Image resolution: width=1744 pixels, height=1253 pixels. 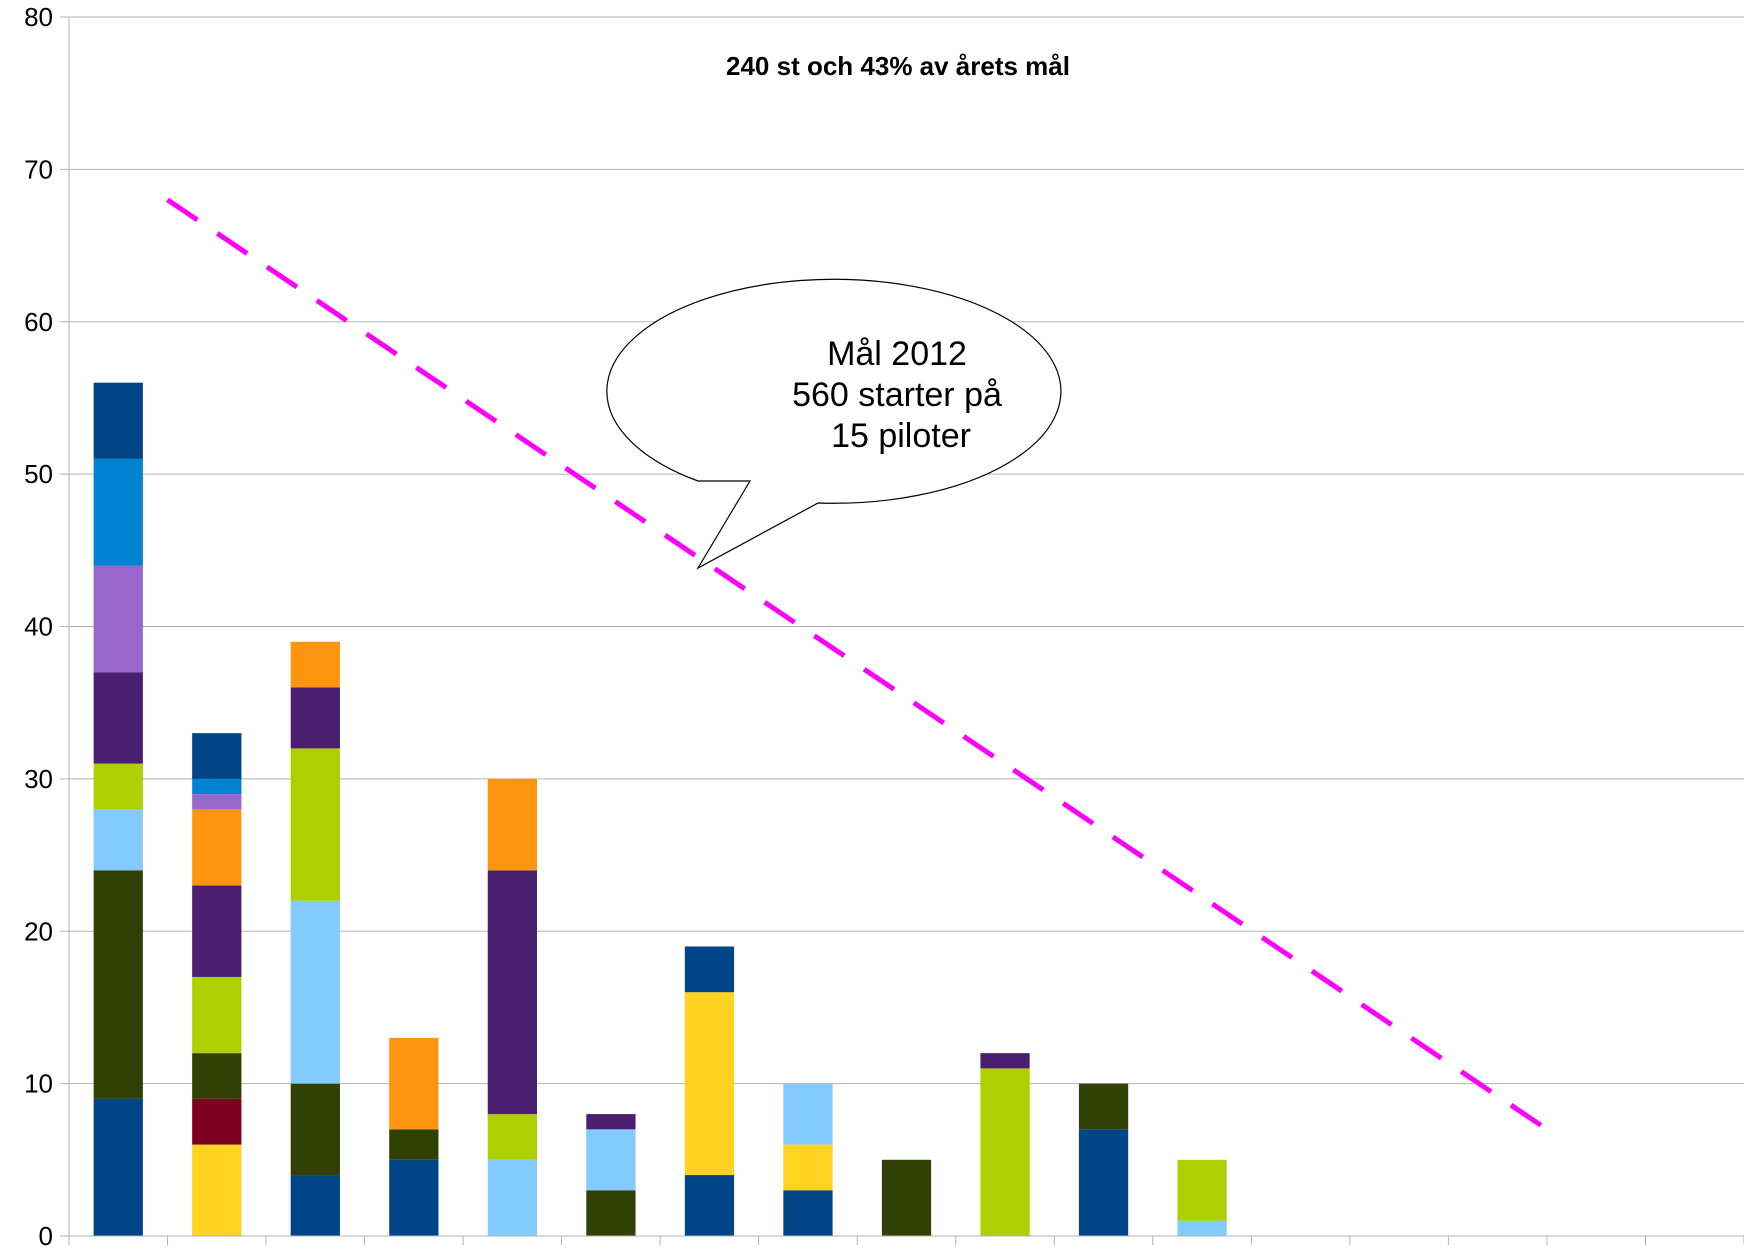 What do you see at coordinates (38, 474) in the screenshot?
I see `y-tick-label: 50` at bounding box center [38, 474].